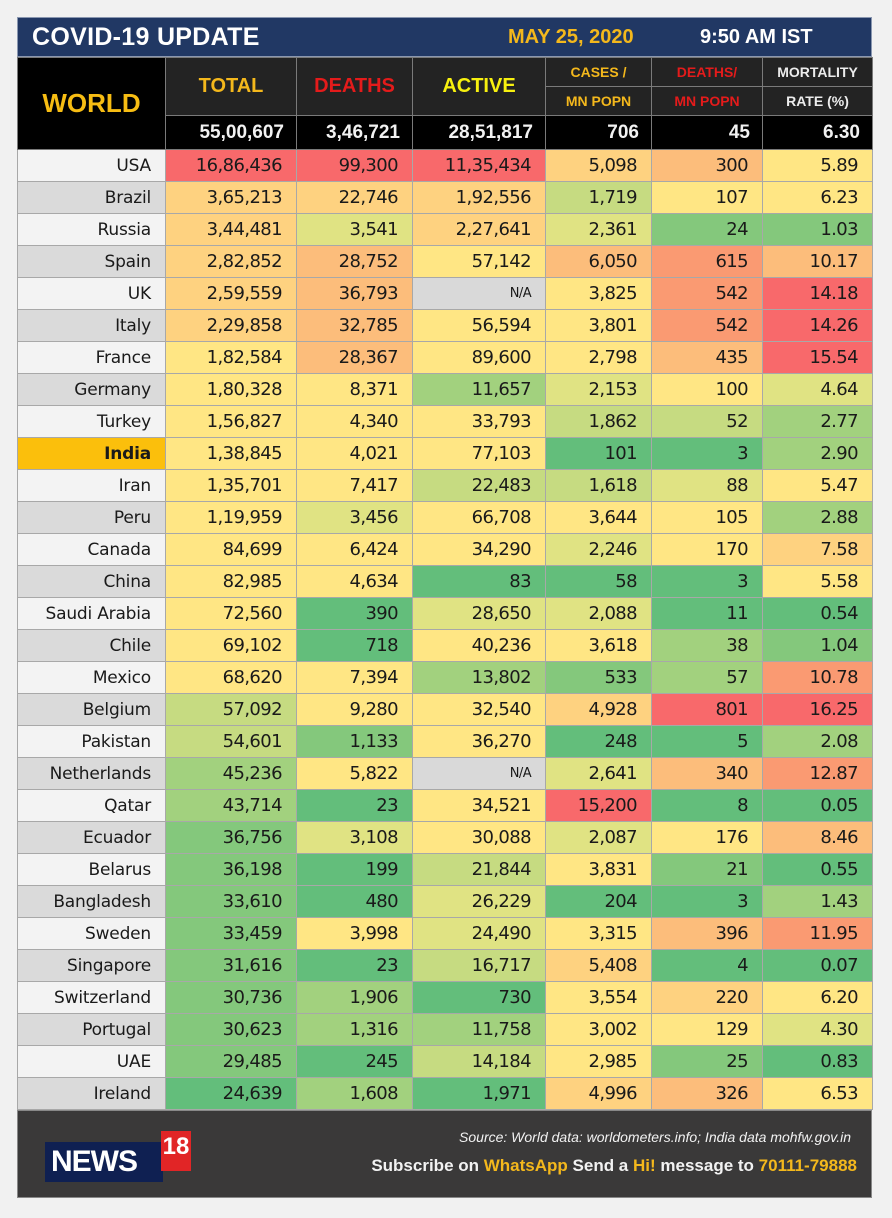  Describe the element at coordinates (354, 677) in the screenshot. I see `cell-deaths: 7,394` at that location.